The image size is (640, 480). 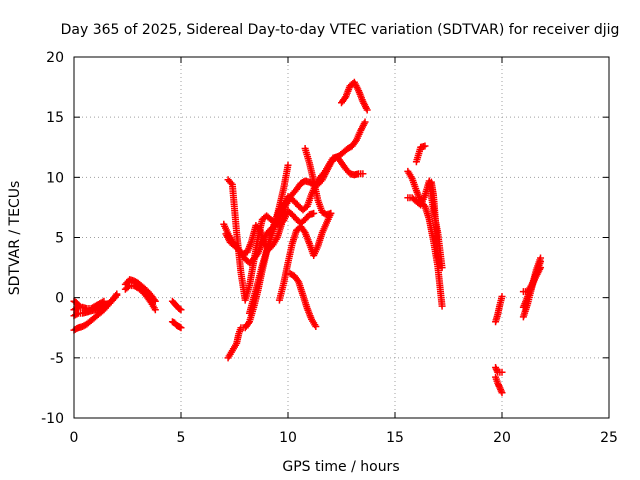 I want to click on x-tick-label: 25, so click(x=609, y=438).